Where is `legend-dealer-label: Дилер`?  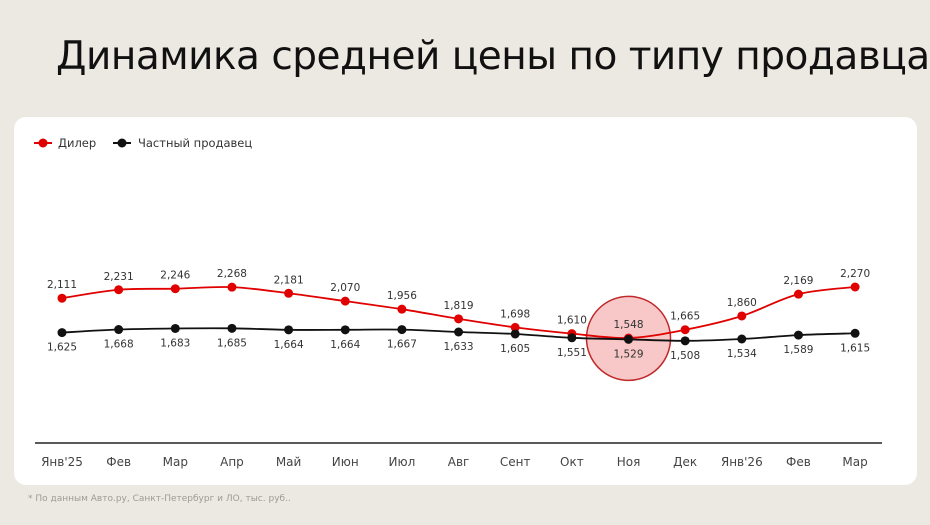 legend-dealer-label: Дилер is located at coordinates (77, 143).